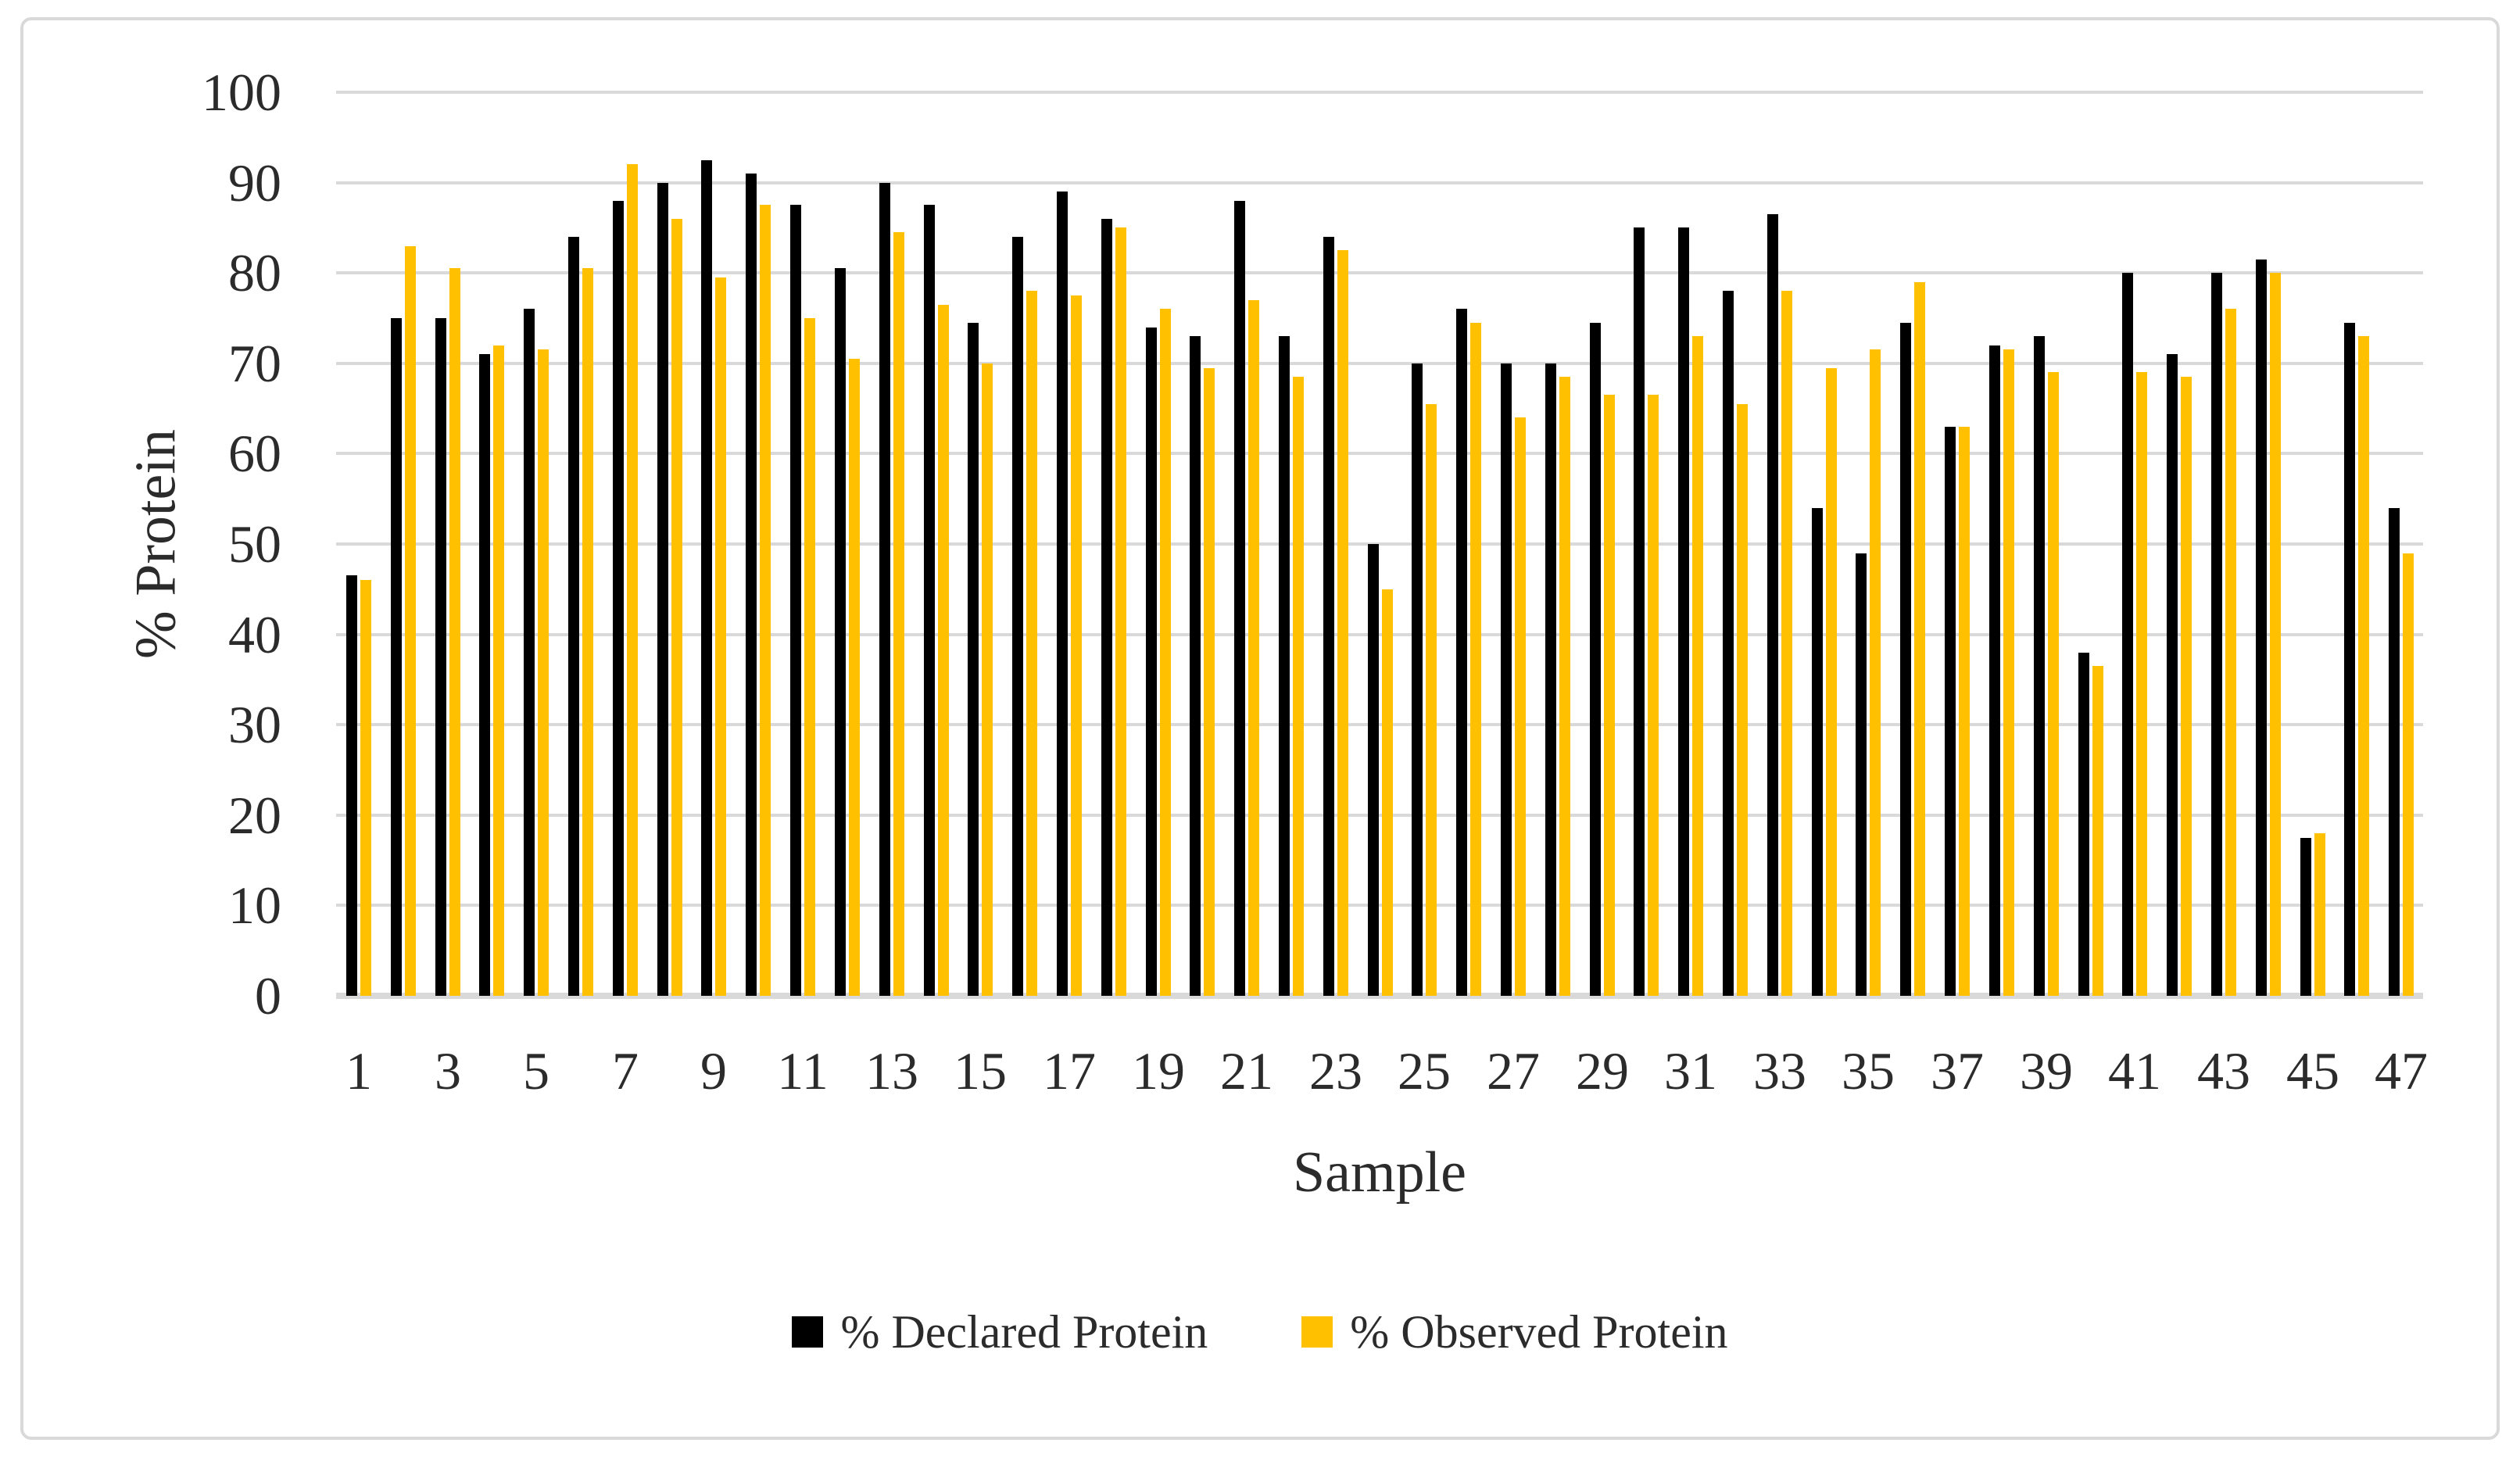  I want to click on declared-protein-swatch-icon, so click(808, 1332).